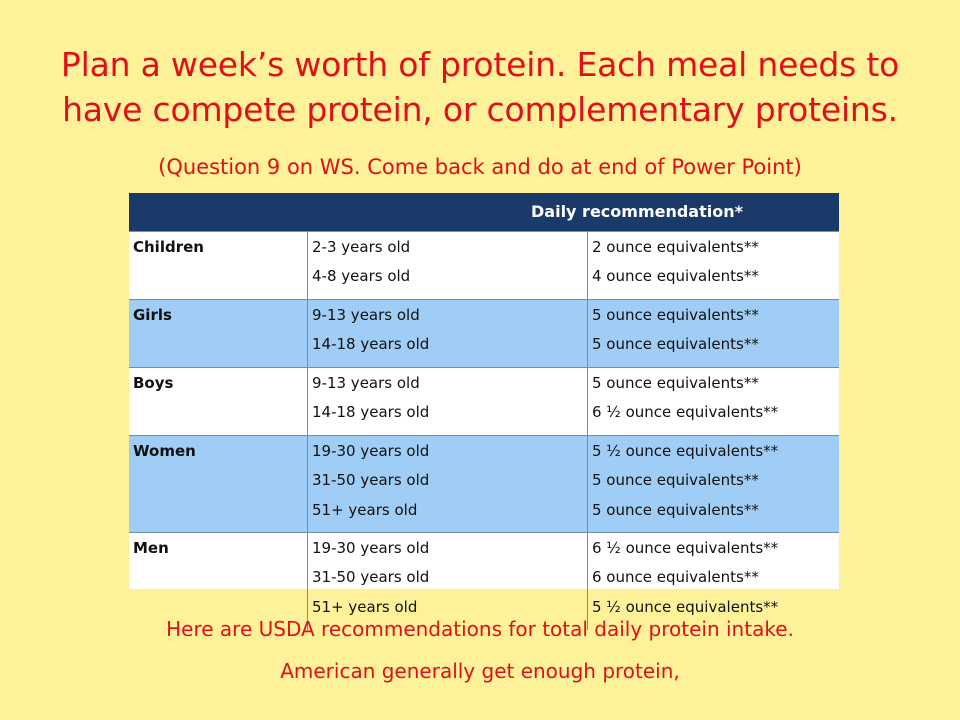  What do you see at coordinates (151, 548) in the screenshot?
I see `category-label: Men` at bounding box center [151, 548].